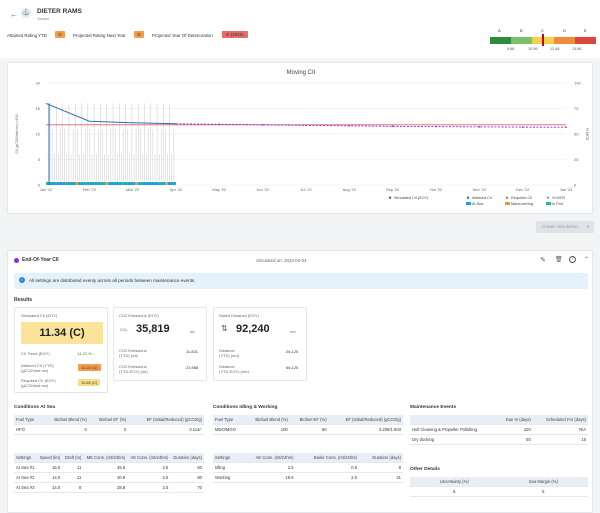 Image resolution: width=600 pixels, height=513 pixels. Describe the element at coordinates (380, 477) in the screenshot. I see `cell: 41` at that location.